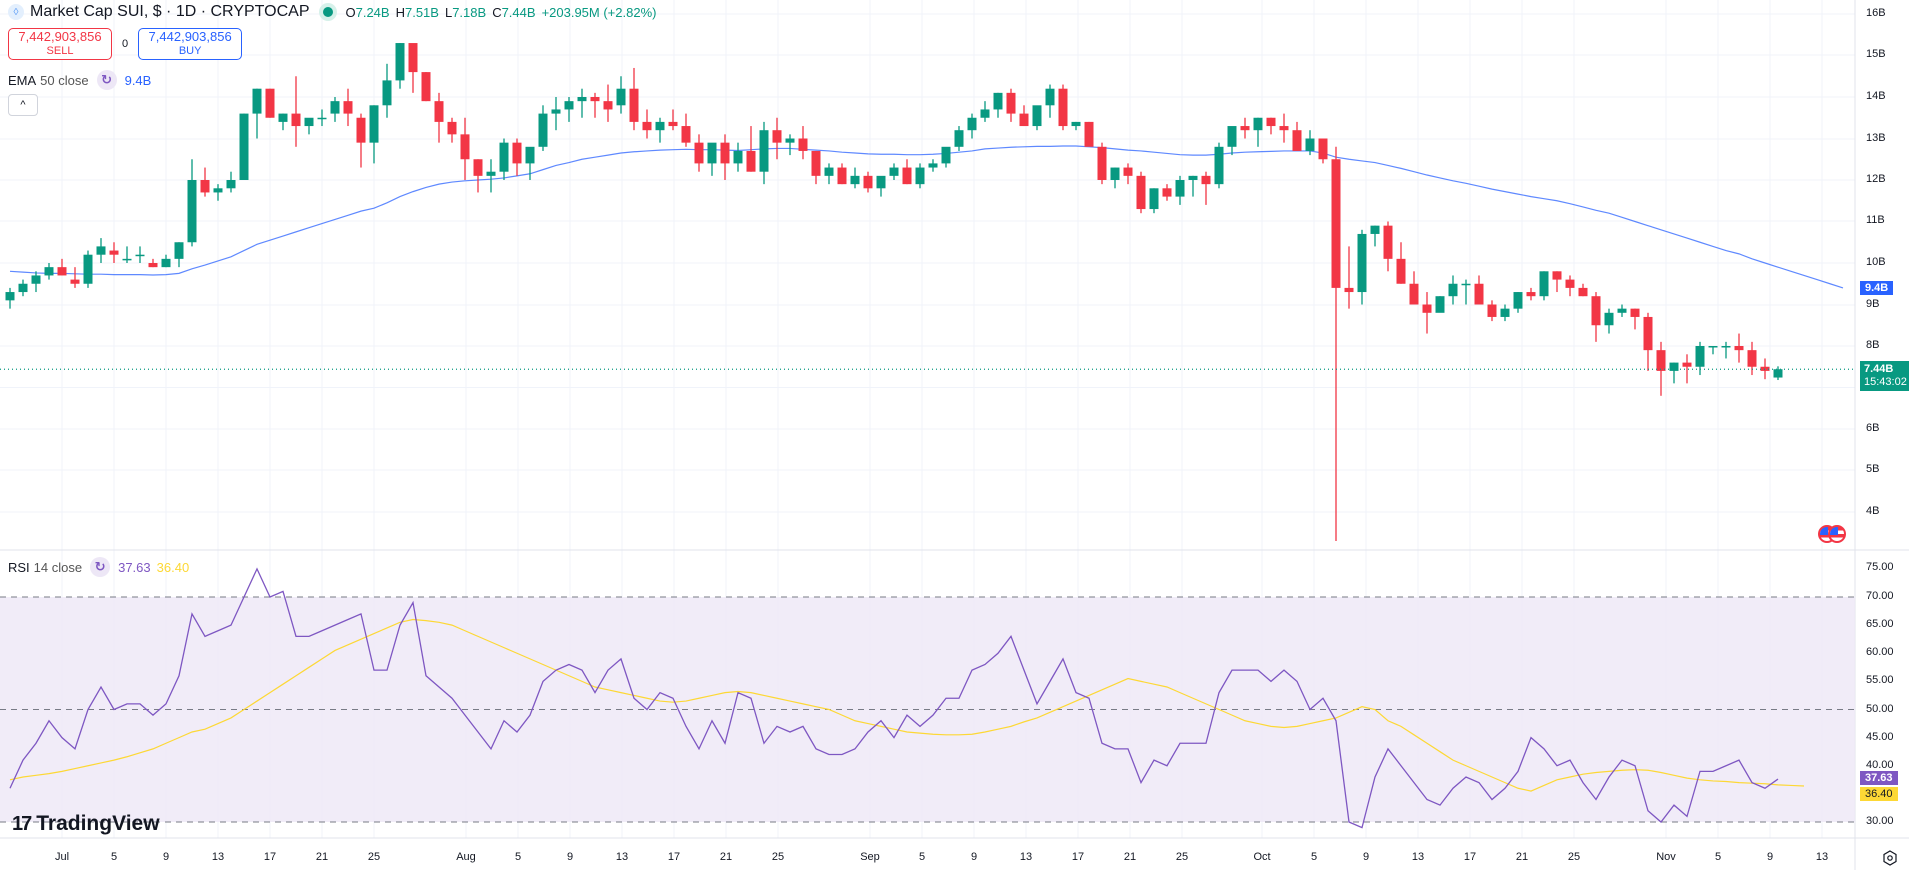 The height and width of the screenshot is (875, 1909). Describe the element at coordinates (22, 80) in the screenshot. I see `ema-name: EMA` at that location.